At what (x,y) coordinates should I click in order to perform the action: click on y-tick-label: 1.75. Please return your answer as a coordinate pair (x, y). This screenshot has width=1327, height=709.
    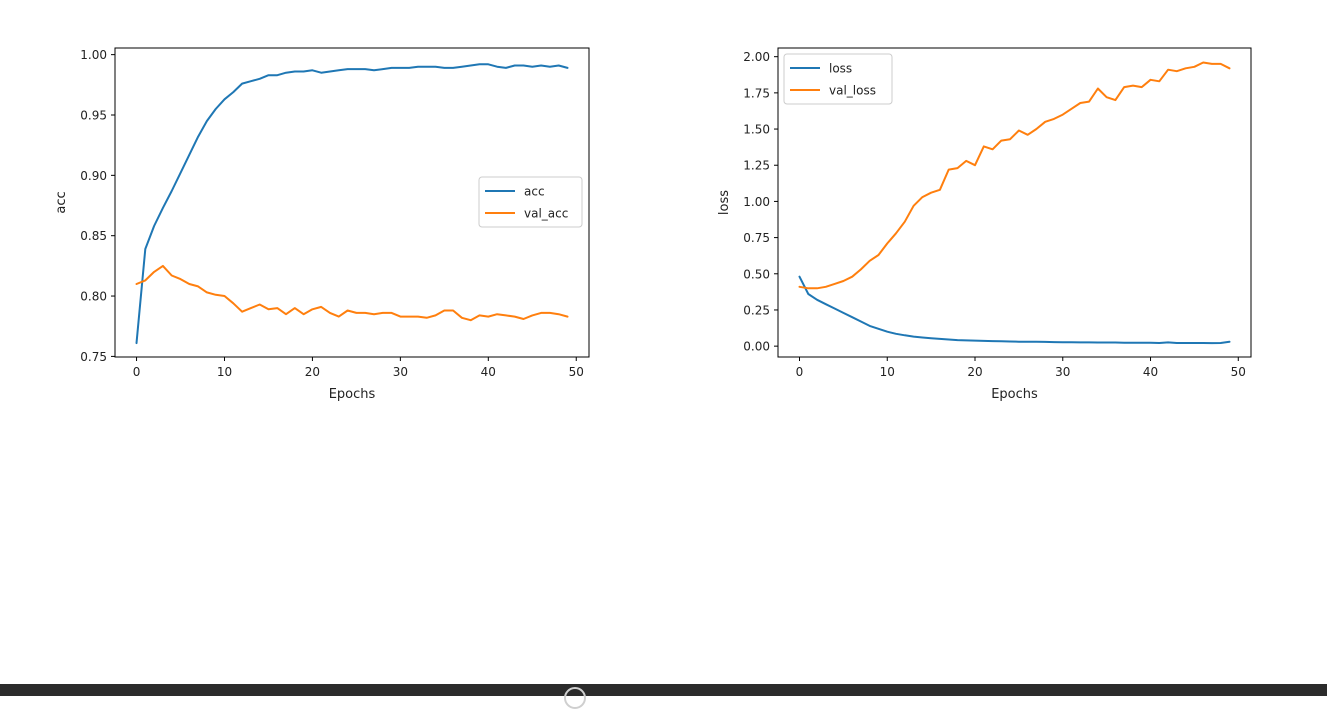
    Looking at the image, I should click on (756, 93).